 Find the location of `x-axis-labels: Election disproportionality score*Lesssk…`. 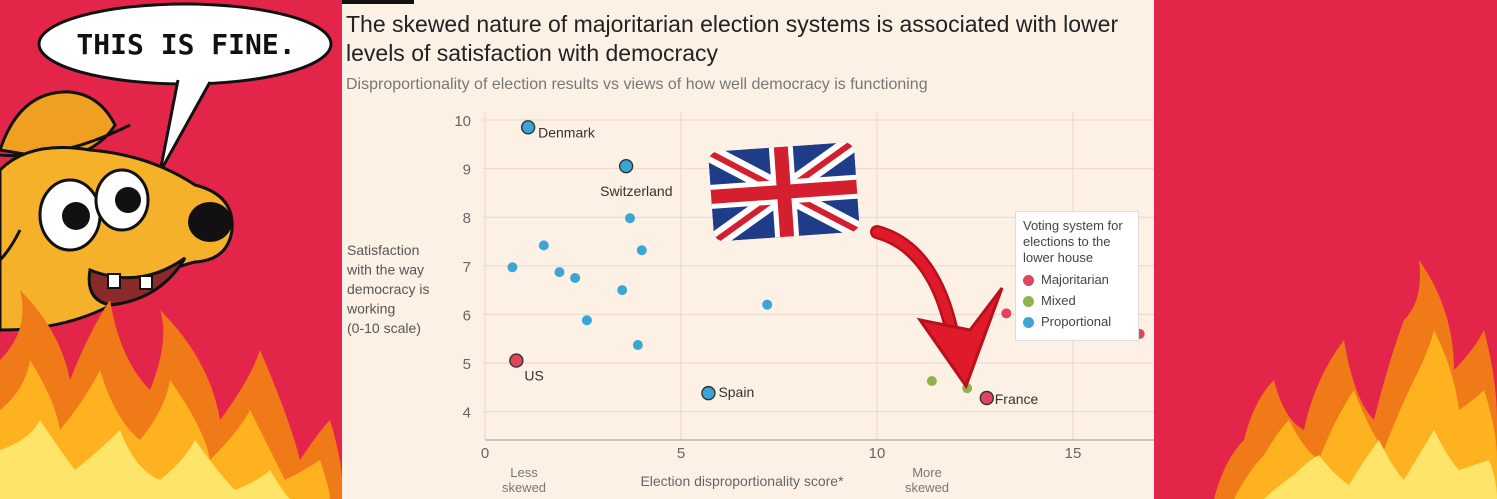

x-axis-labels: Election disproportionality score*Lesssk… is located at coordinates (725, 480).